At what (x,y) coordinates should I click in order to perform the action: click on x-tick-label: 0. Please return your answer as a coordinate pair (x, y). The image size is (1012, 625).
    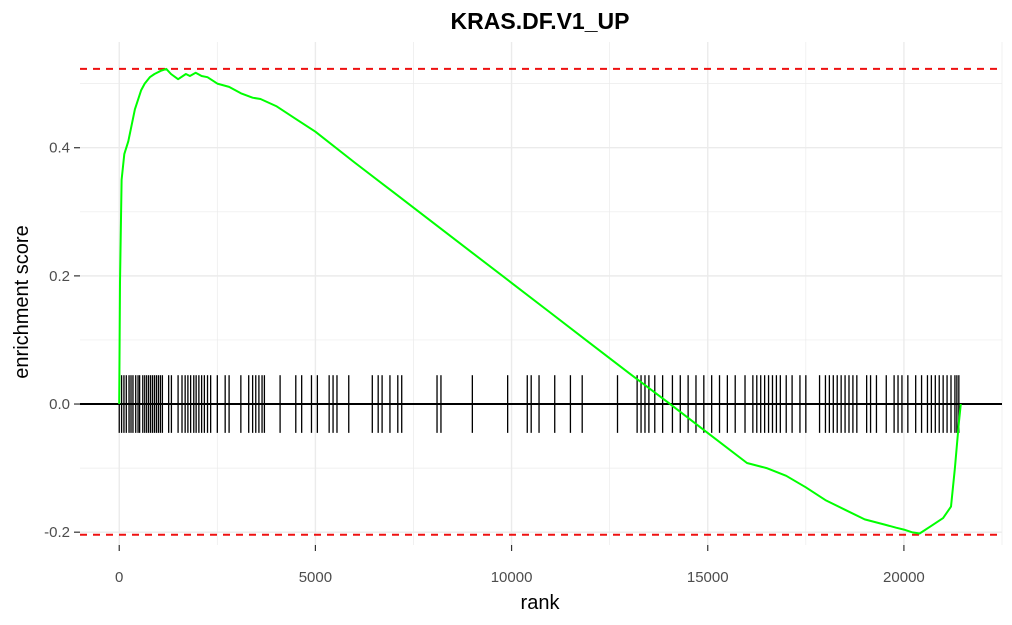
    Looking at the image, I should click on (119, 577).